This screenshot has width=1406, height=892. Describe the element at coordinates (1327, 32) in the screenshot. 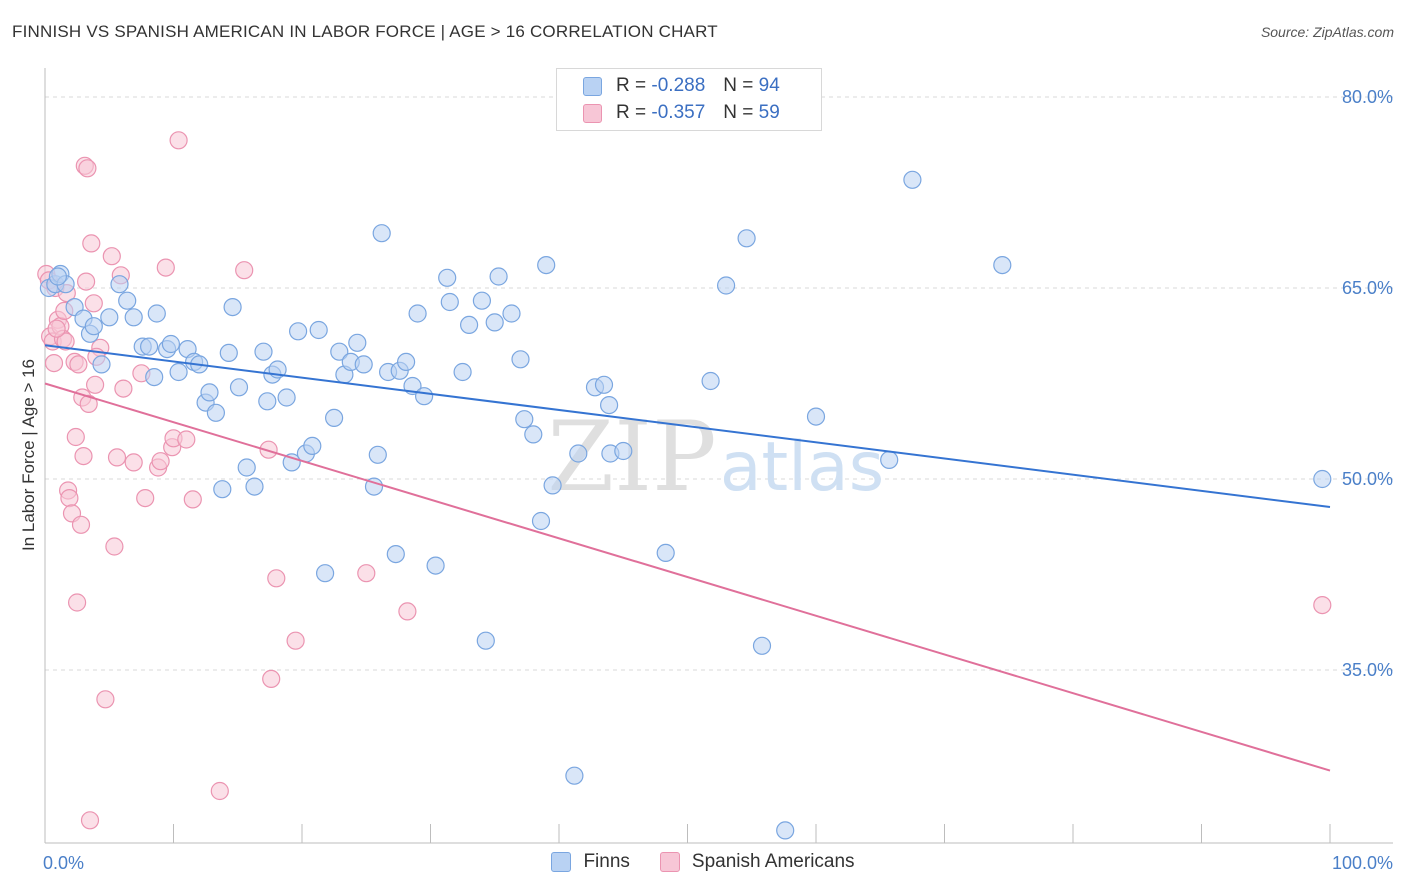

I see `source-credit: Source: ZipAtlas.com` at that location.